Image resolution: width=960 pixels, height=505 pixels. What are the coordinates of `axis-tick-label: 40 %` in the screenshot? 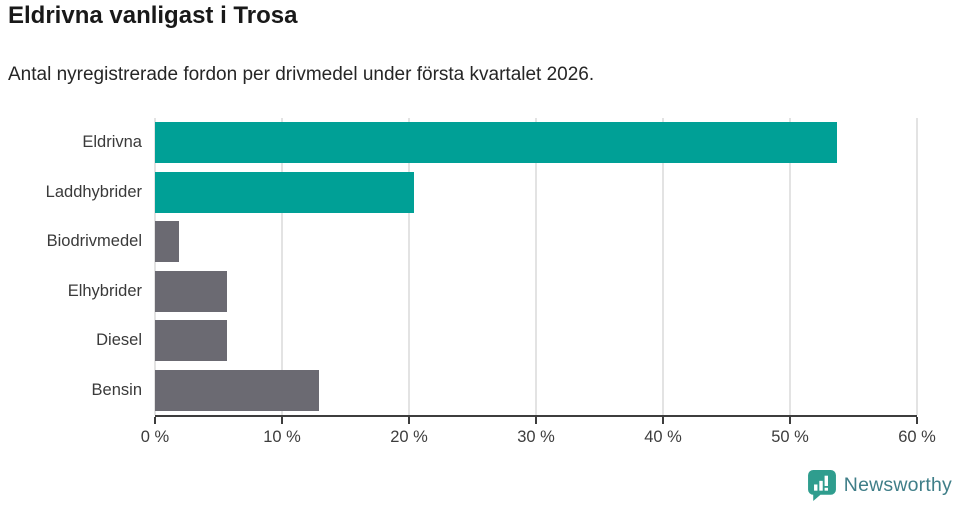 It's located at (663, 437).